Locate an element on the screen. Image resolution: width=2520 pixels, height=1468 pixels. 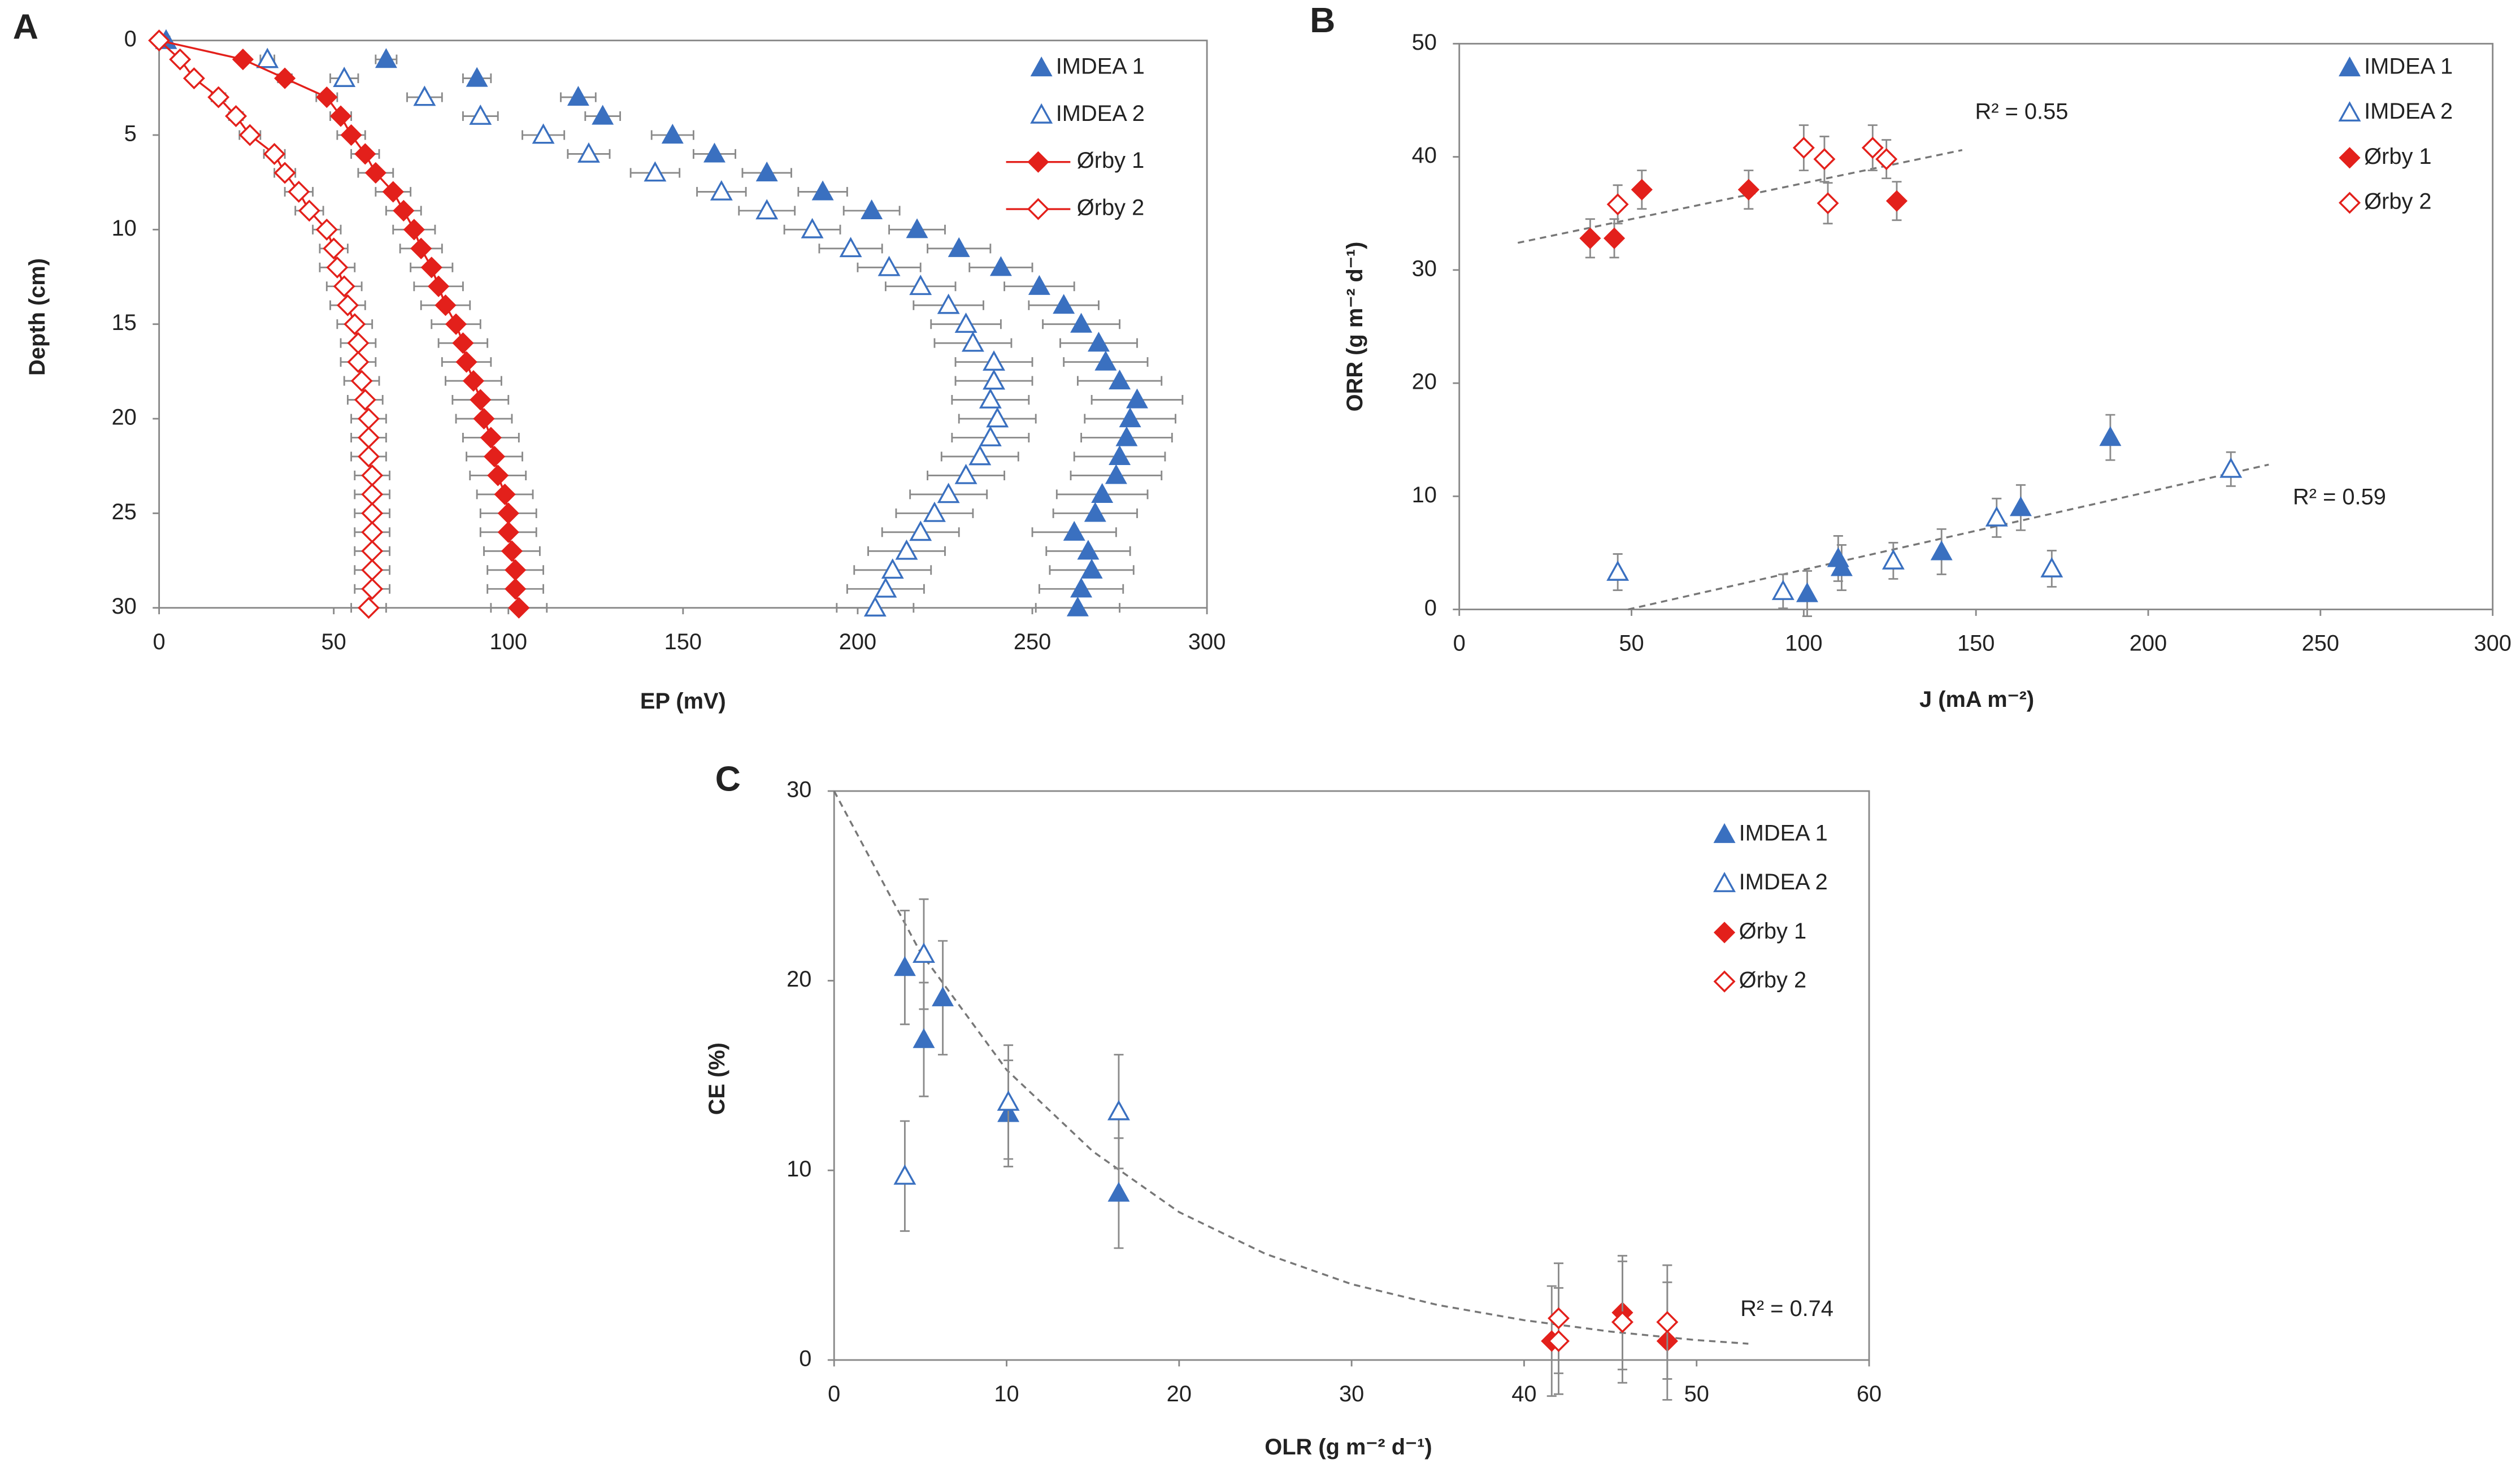
x-tick-label: 150 is located at coordinates (1976, 643).